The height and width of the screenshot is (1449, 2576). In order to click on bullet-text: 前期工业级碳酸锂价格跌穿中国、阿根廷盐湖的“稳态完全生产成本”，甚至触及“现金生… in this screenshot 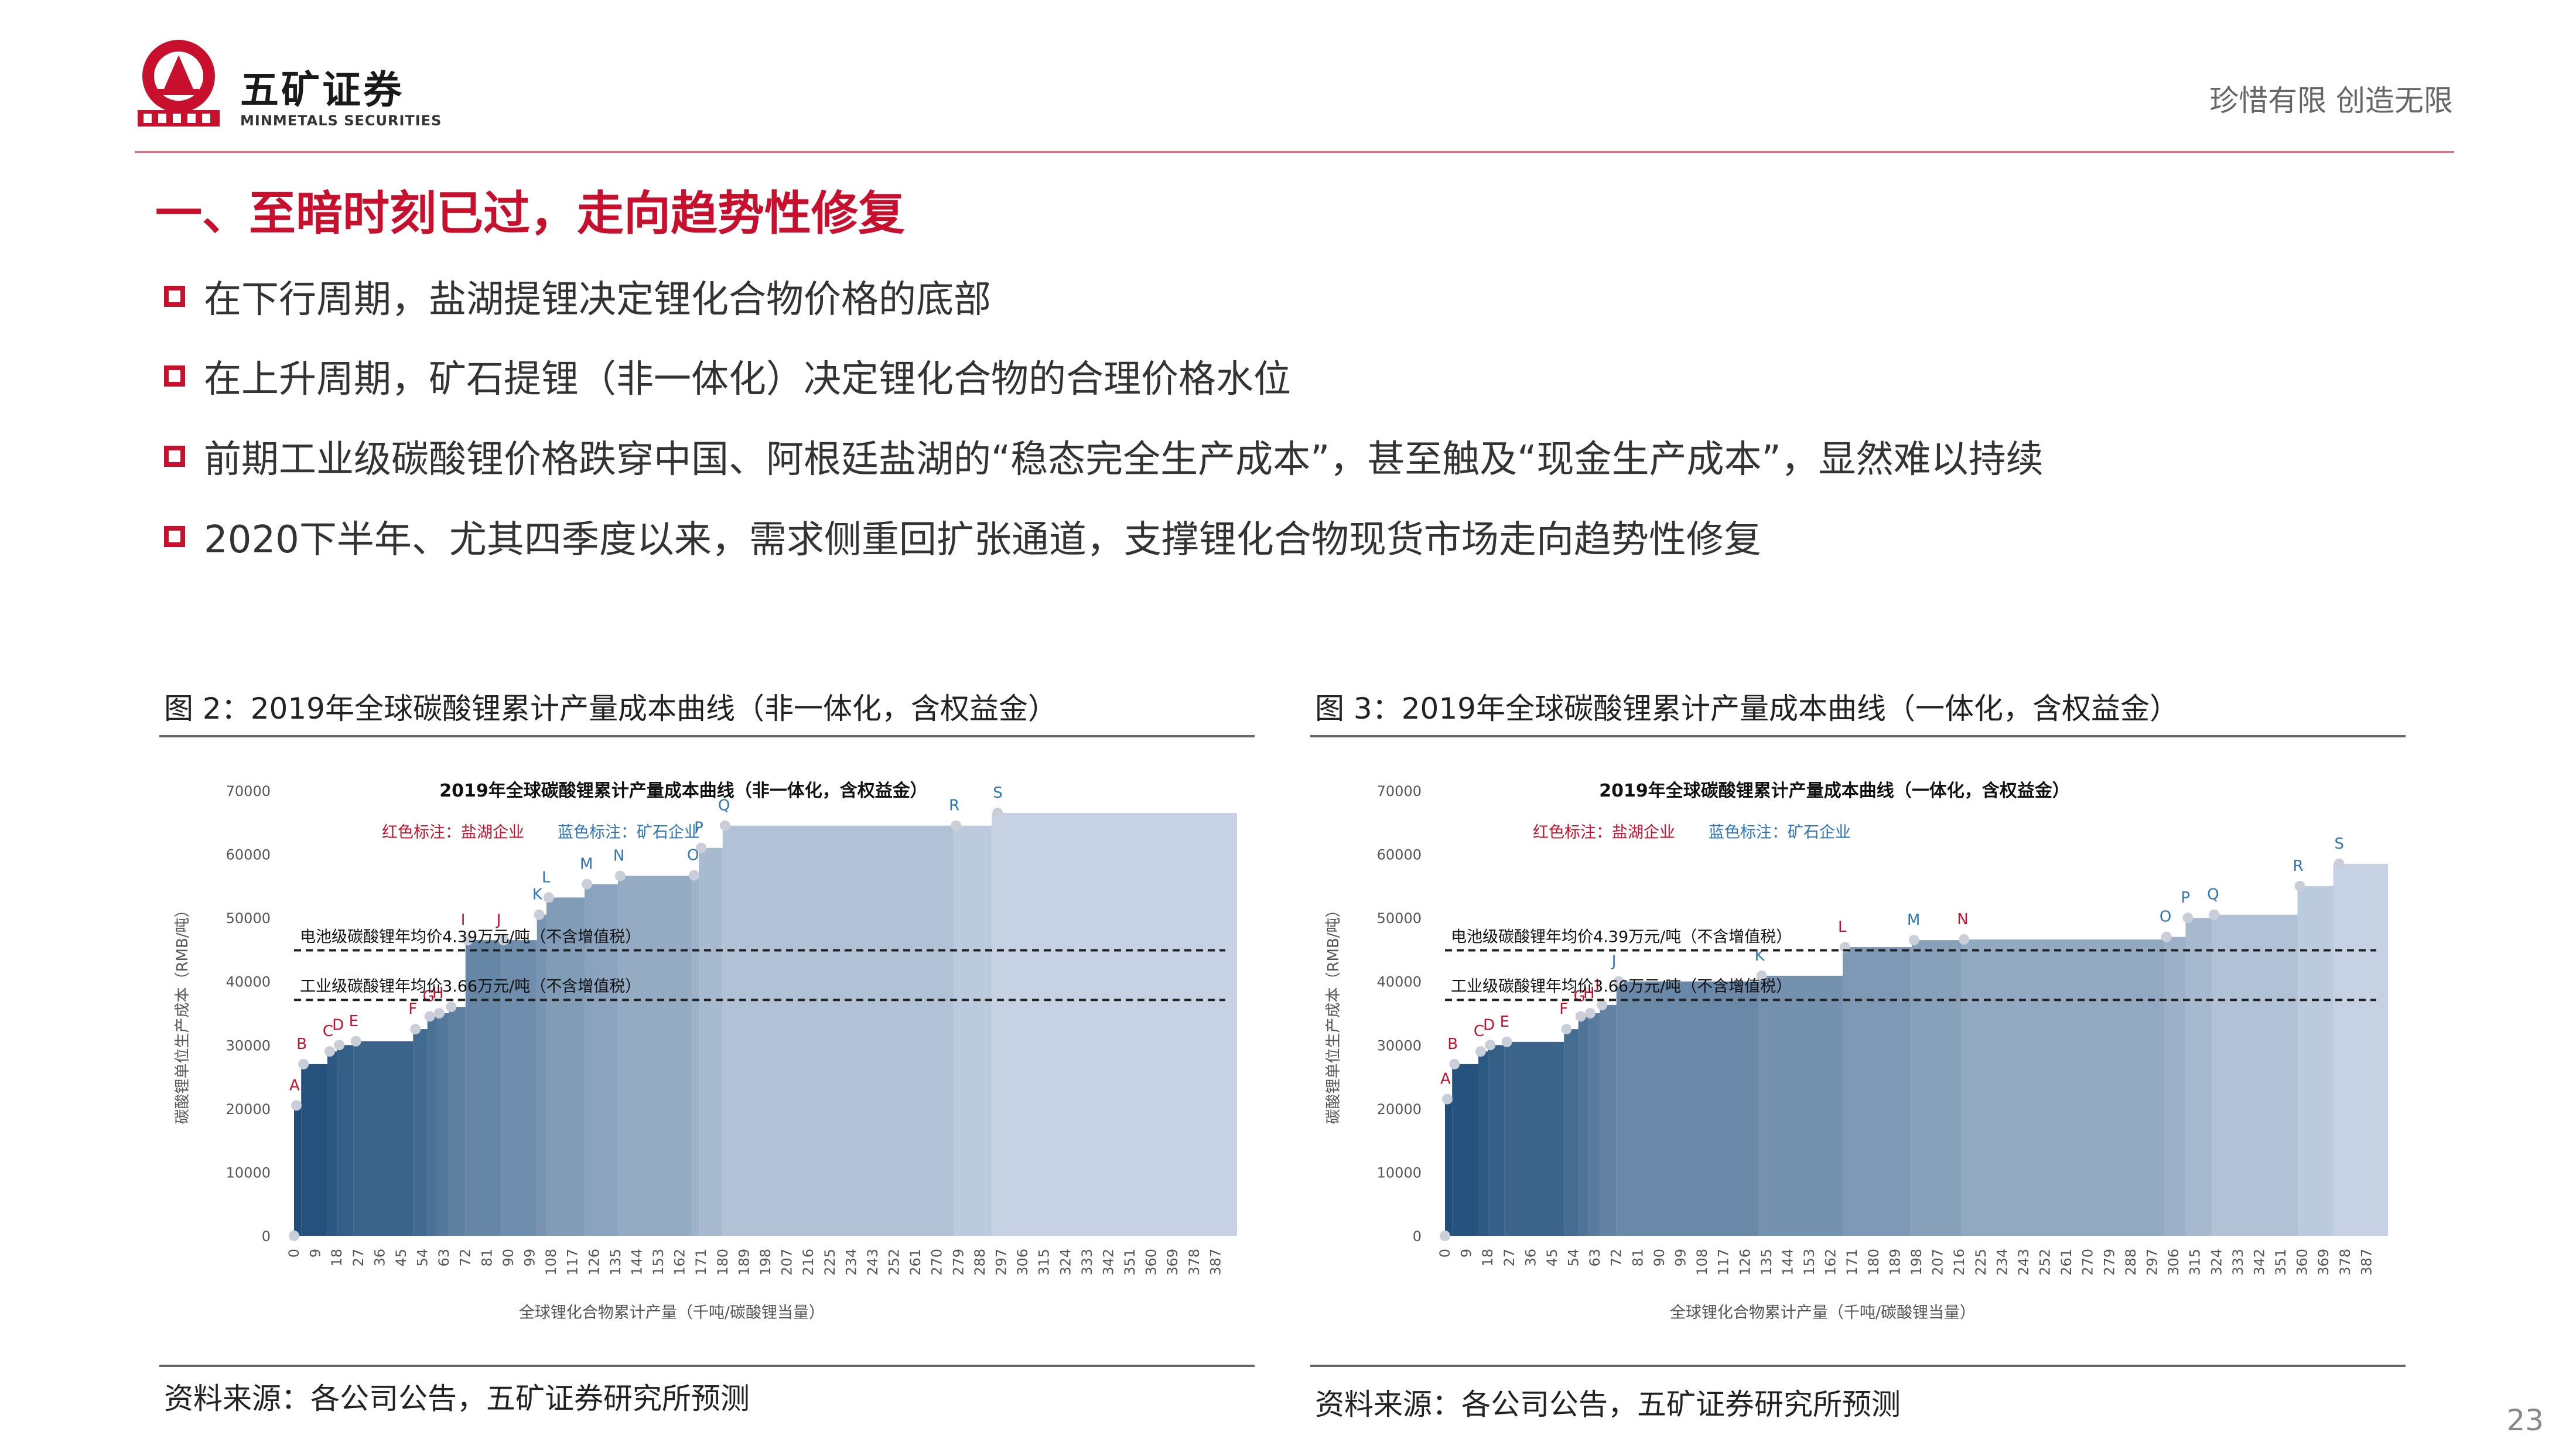, I will do `click(1124, 459)`.